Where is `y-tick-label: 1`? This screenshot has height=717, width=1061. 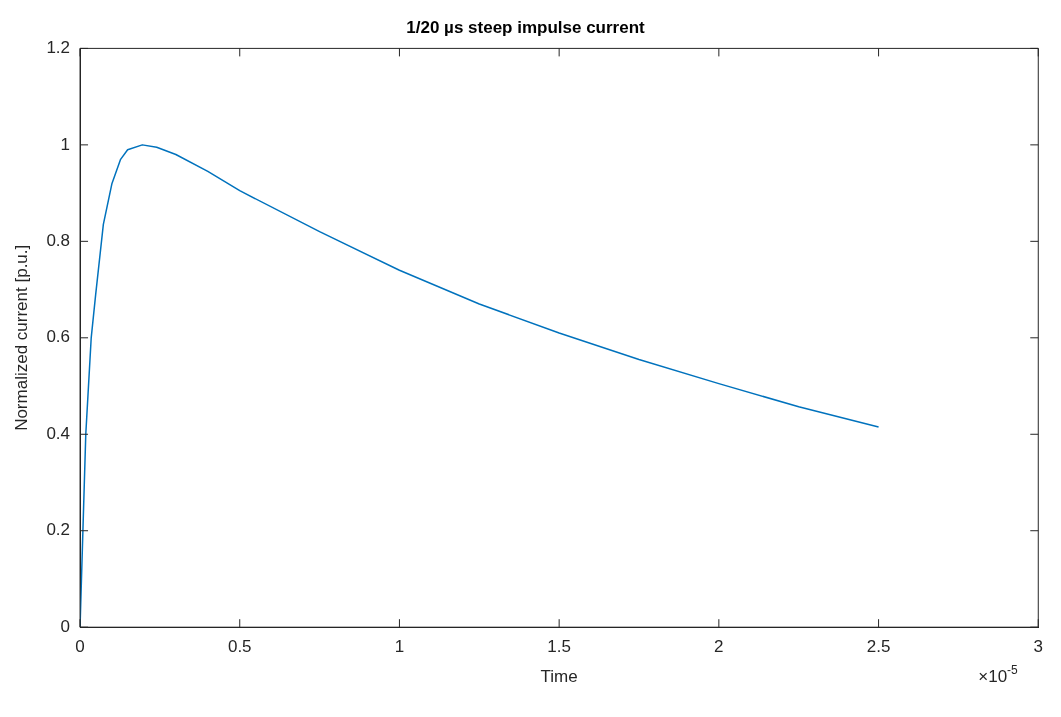 y-tick-label: 1 is located at coordinates (65, 144).